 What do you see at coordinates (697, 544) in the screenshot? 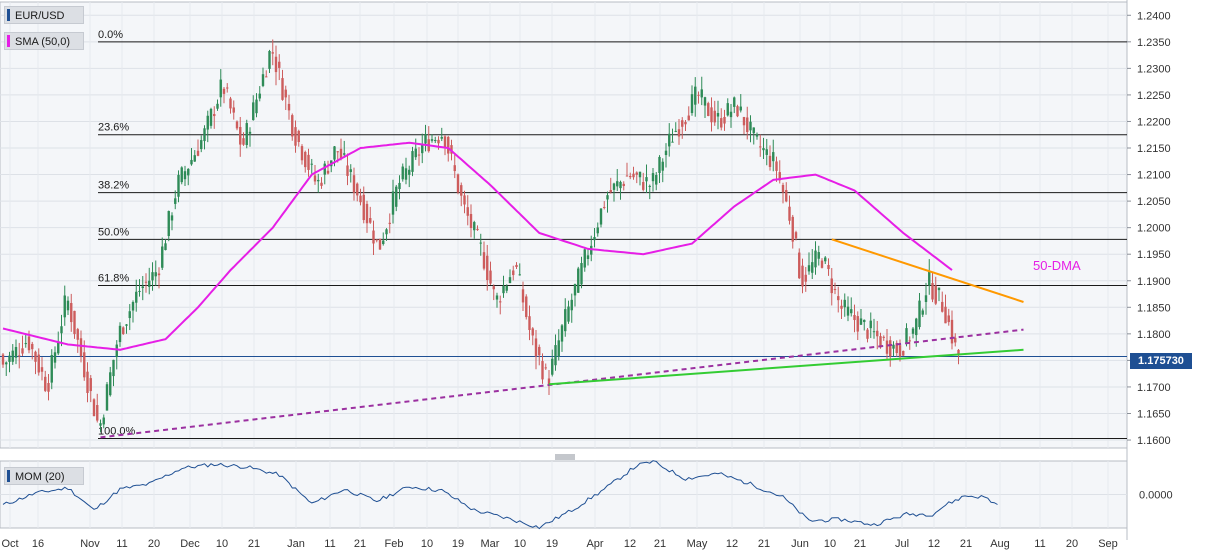
I see `time-tick-label-20: May` at bounding box center [697, 544].